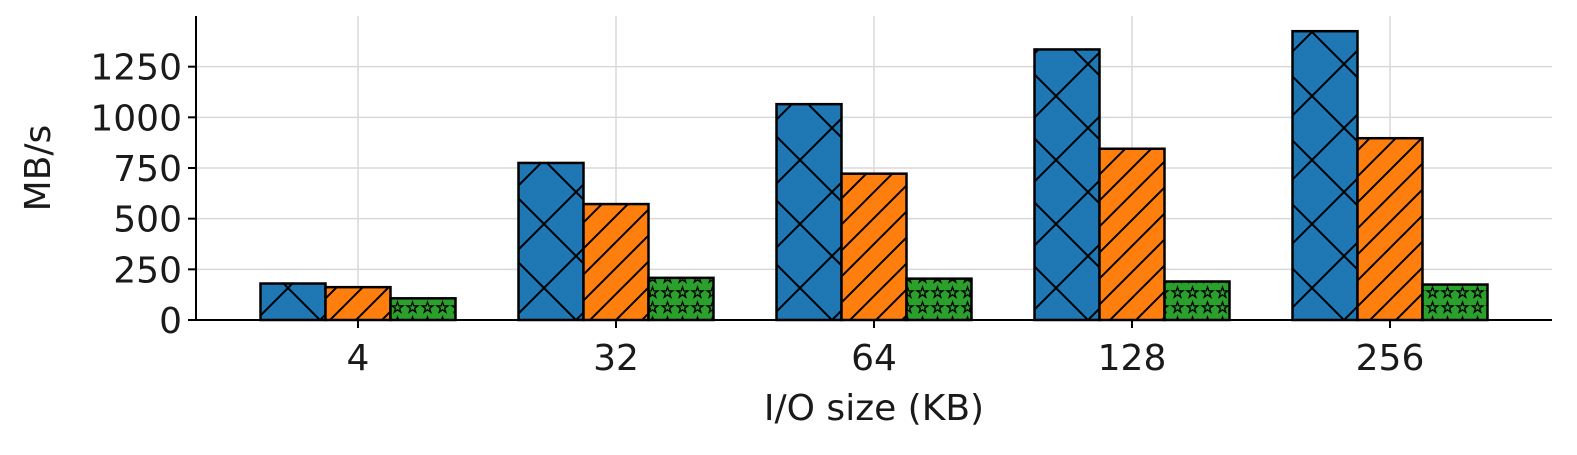 Image resolution: width=1577 pixels, height=455 pixels. I want to click on y-tick-label: 1250, so click(136, 68).